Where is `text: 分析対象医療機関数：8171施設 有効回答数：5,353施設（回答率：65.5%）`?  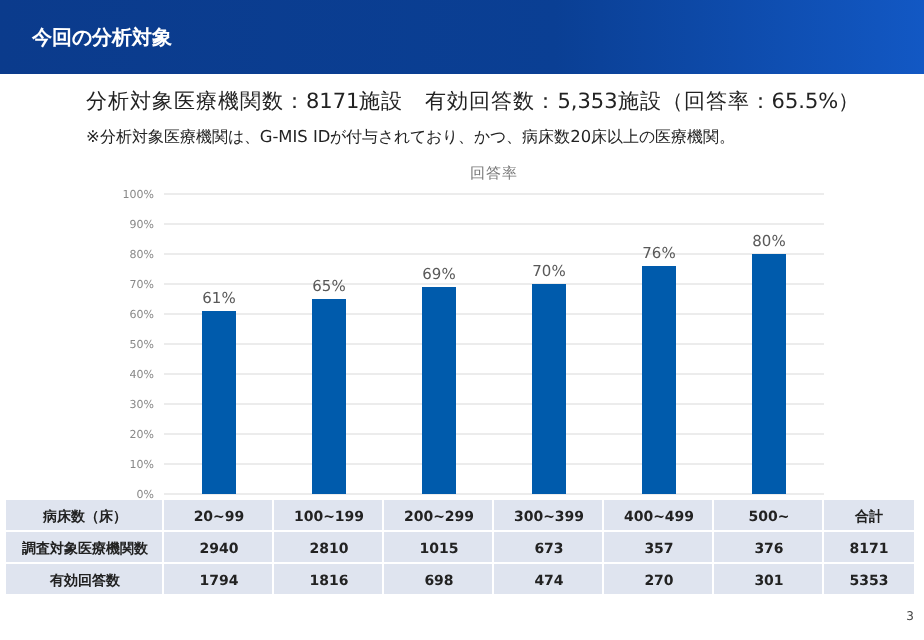
text: 分析対象医療機関数：8171施設 有効回答数：5,353施設（回答率：65.5%） is located at coordinates (473, 101).